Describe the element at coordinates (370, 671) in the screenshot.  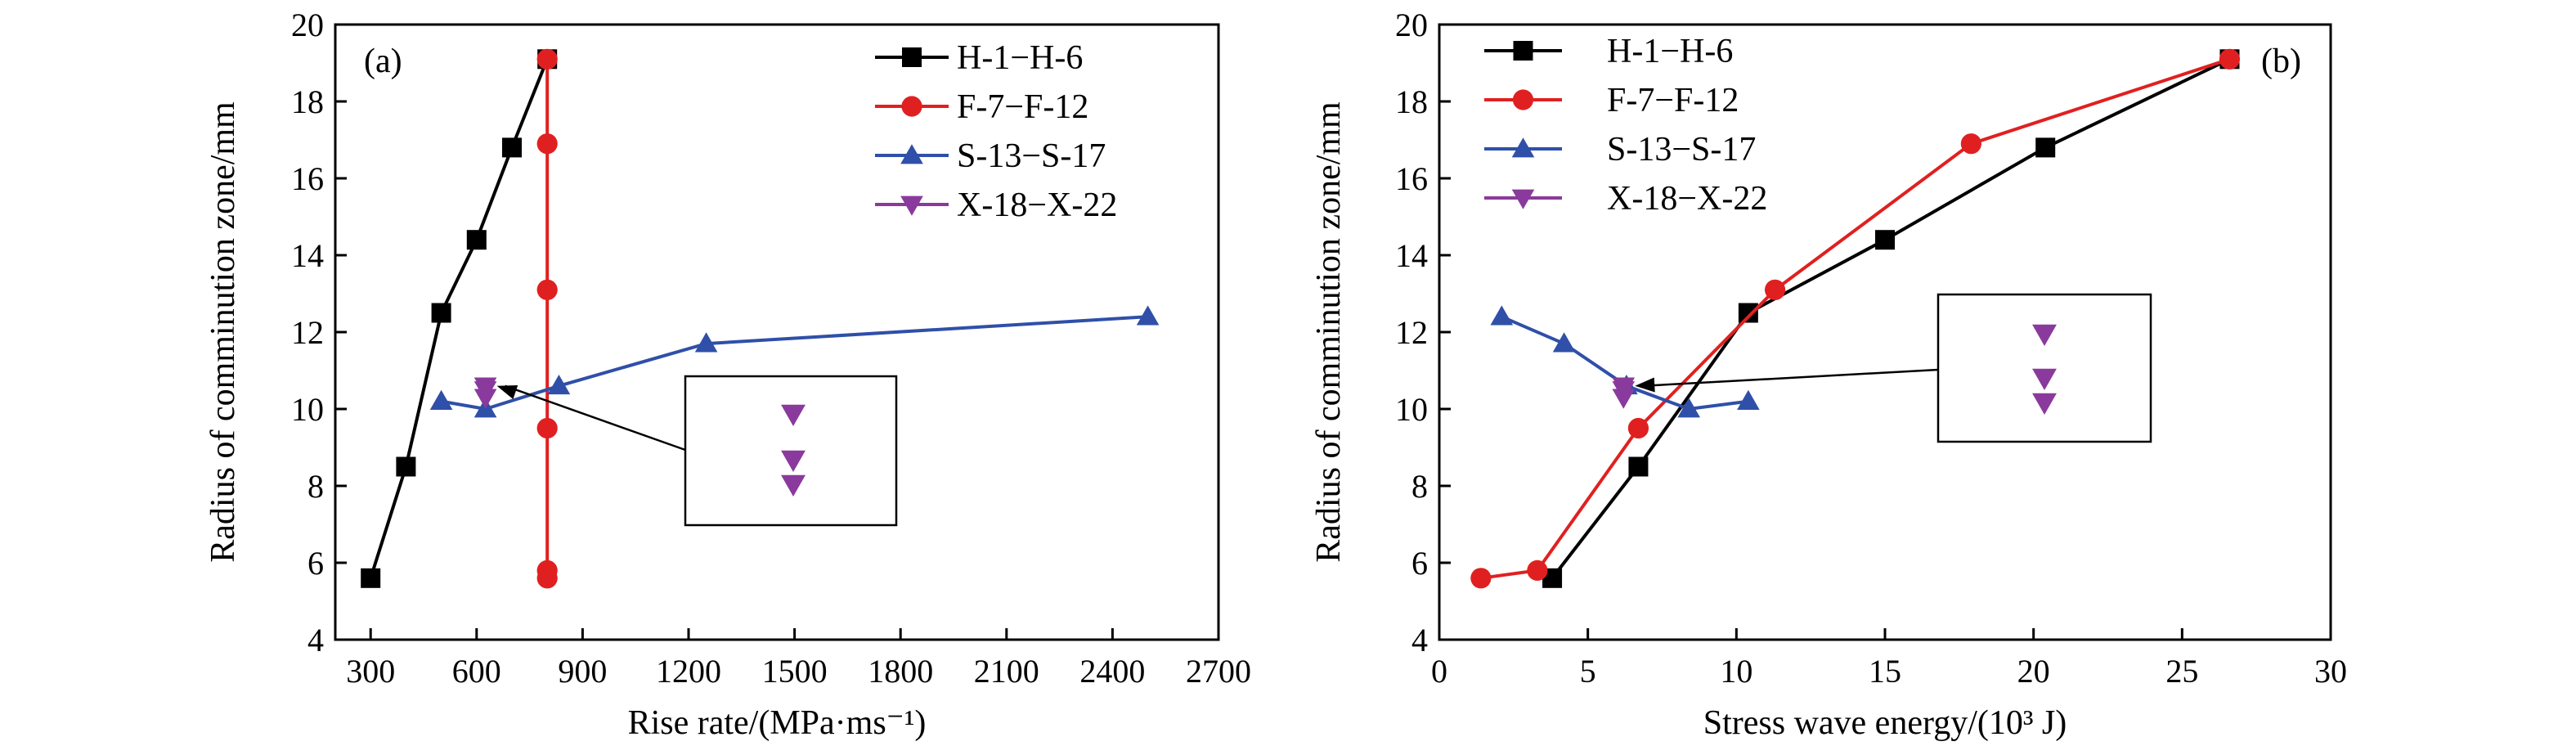
I see `x-tick-label: 300` at that location.